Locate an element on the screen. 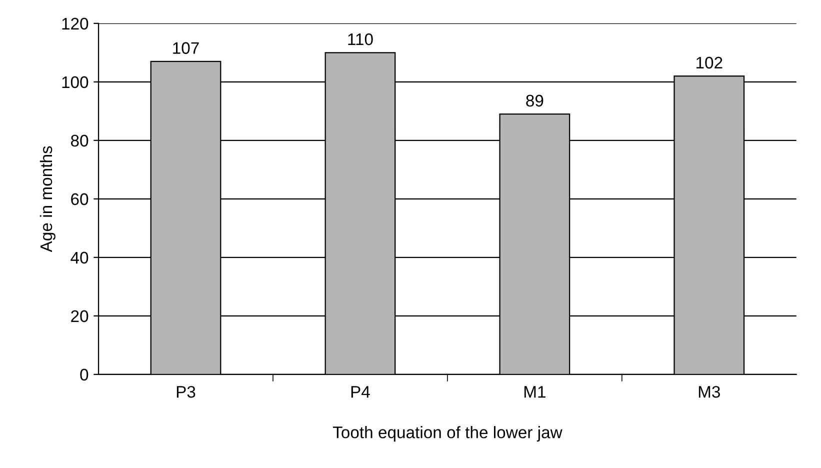  data-label: 110 is located at coordinates (360, 39).